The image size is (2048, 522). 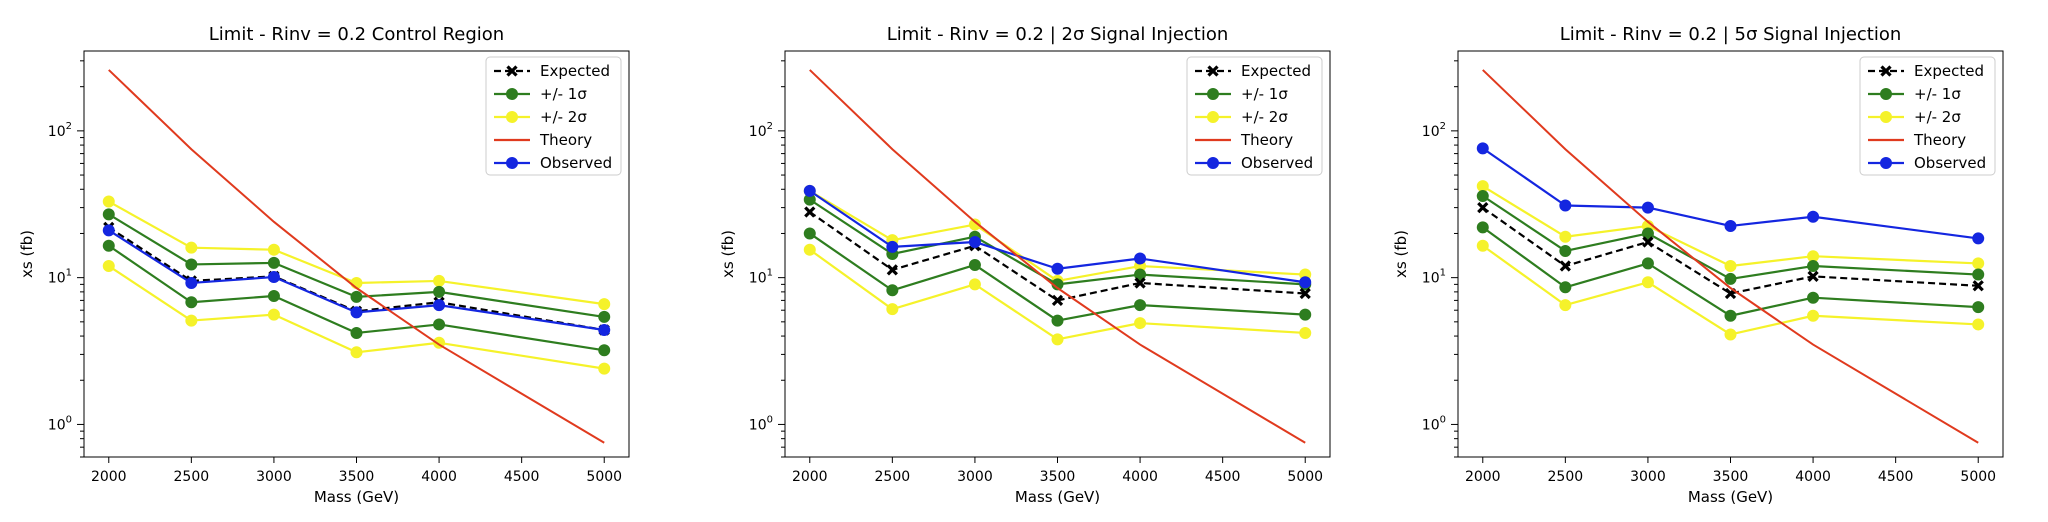 I want to click on legend: Expected +/- 1σ +/- 2σ Theory Observed, so click(x=553, y=116).